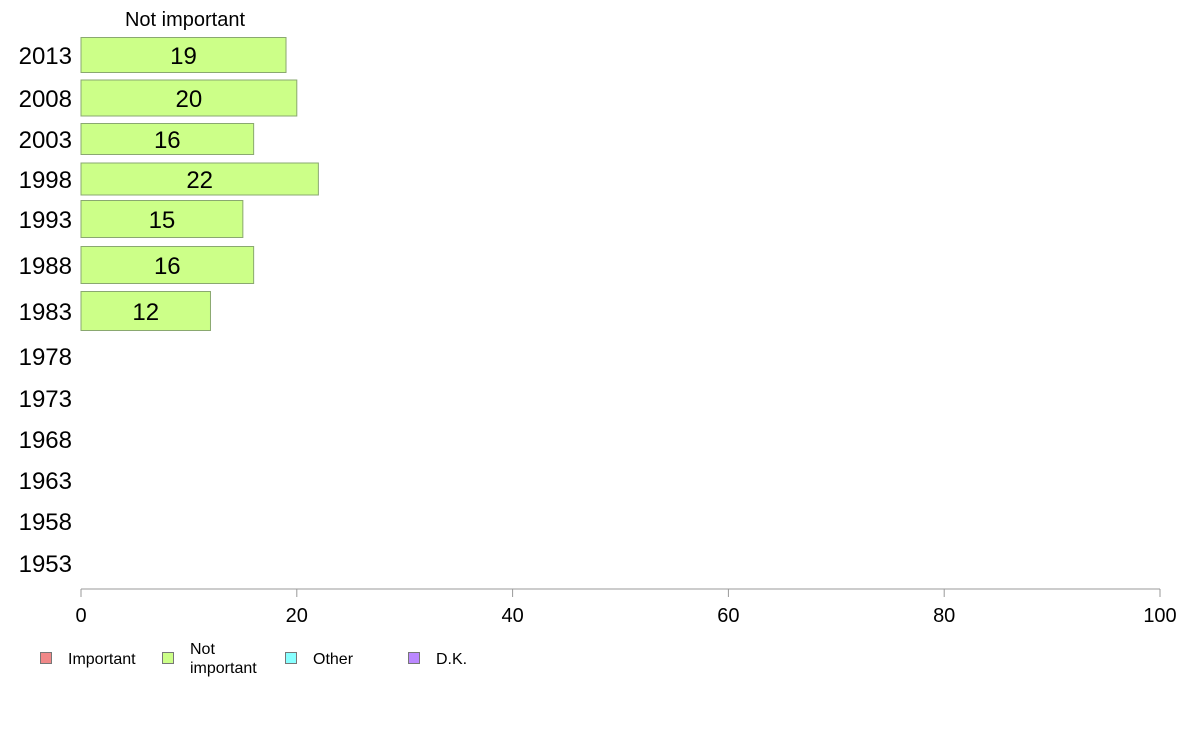  I want to click on bar-value-label: 20, so click(189, 99).